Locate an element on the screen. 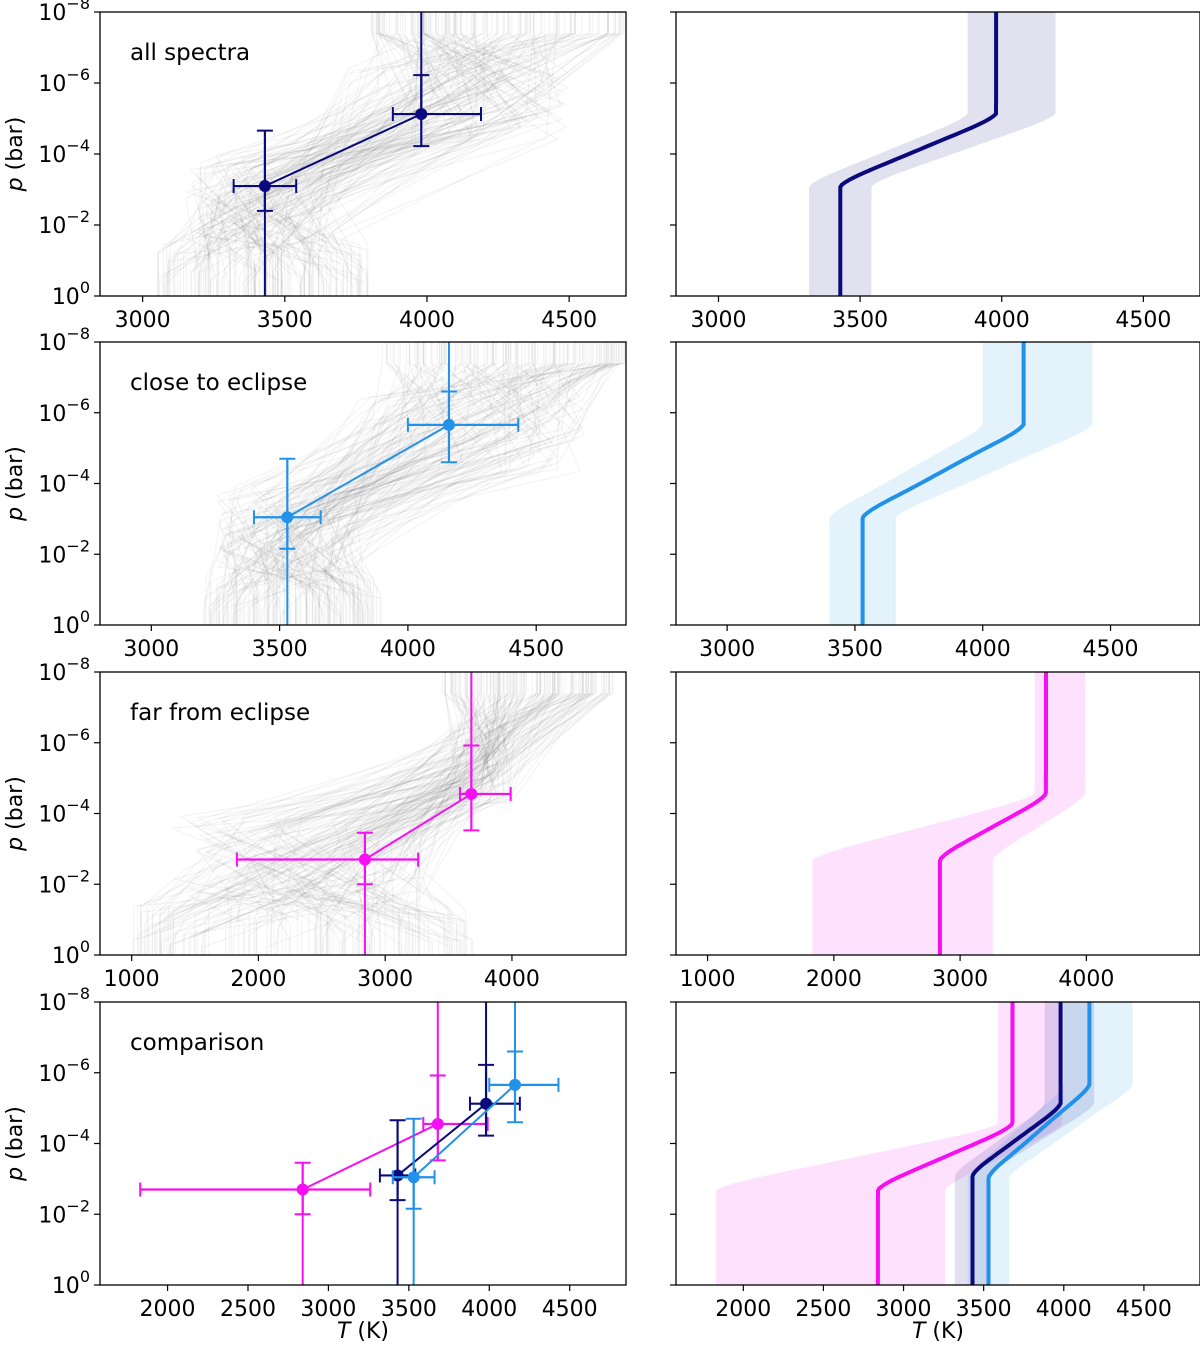 This screenshot has width=1200, height=1347. y-axis-label: p (bar) is located at coordinates (15, 814).